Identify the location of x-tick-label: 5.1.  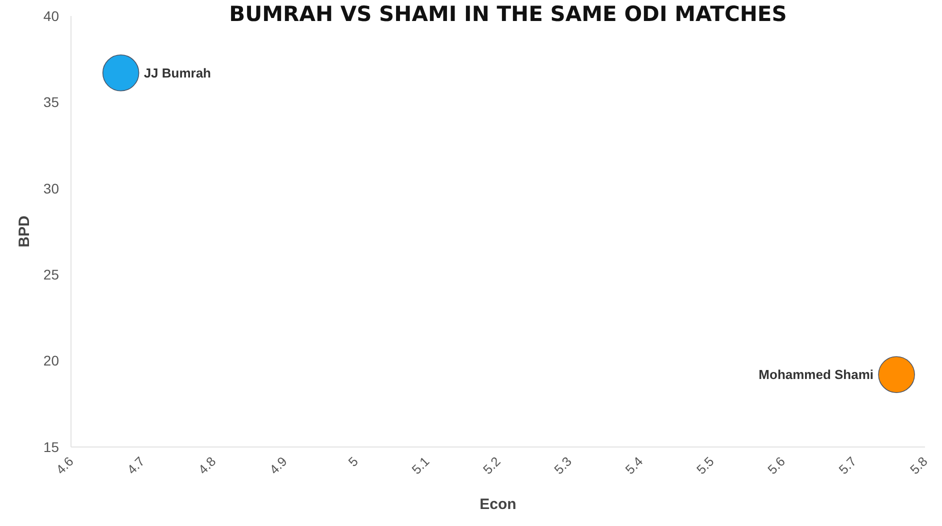
(420, 466).